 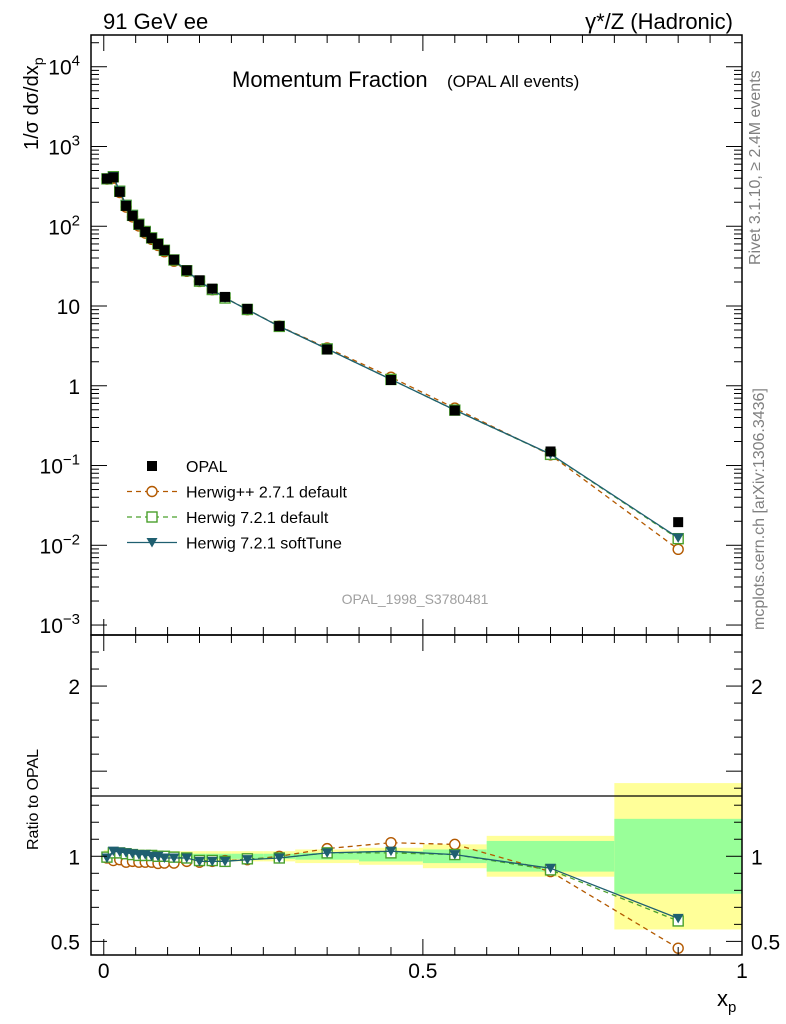 I want to click on header-left: 91 GeV ee, so click(x=155, y=21).